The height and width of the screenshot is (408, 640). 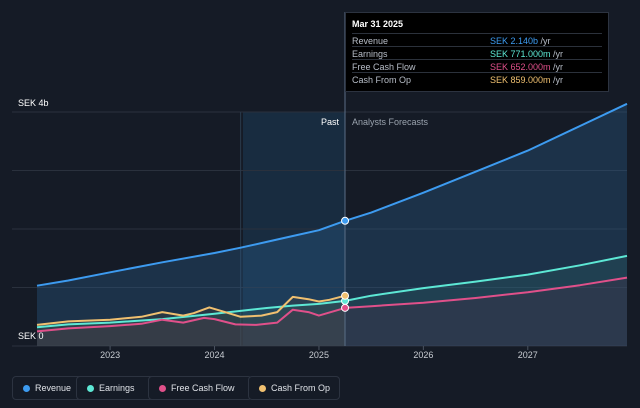 I want to click on legend-item-free-cash-flow: Free Cash Flow, so click(x=200, y=388).